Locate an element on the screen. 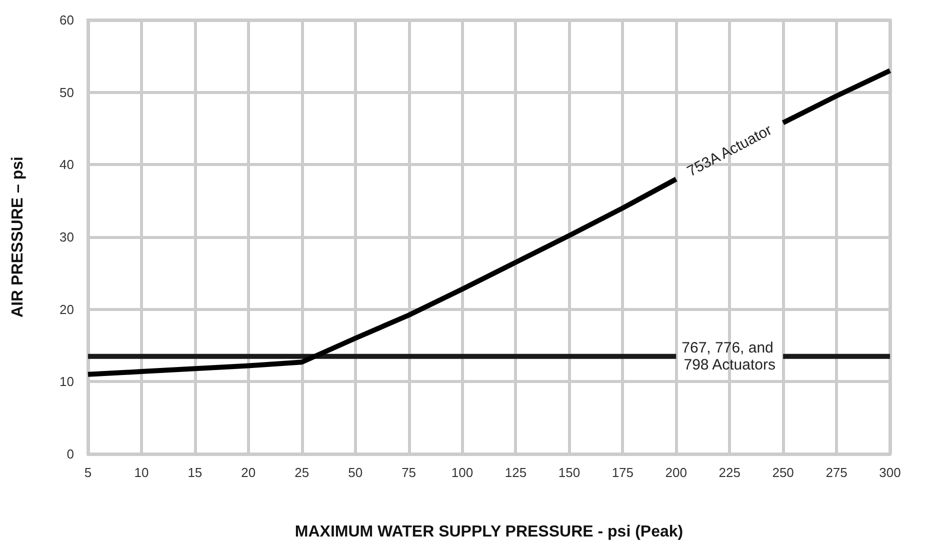 This screenshot has height=545, width=925. y-tick-label: 40 is located at coordinates (67, 164).